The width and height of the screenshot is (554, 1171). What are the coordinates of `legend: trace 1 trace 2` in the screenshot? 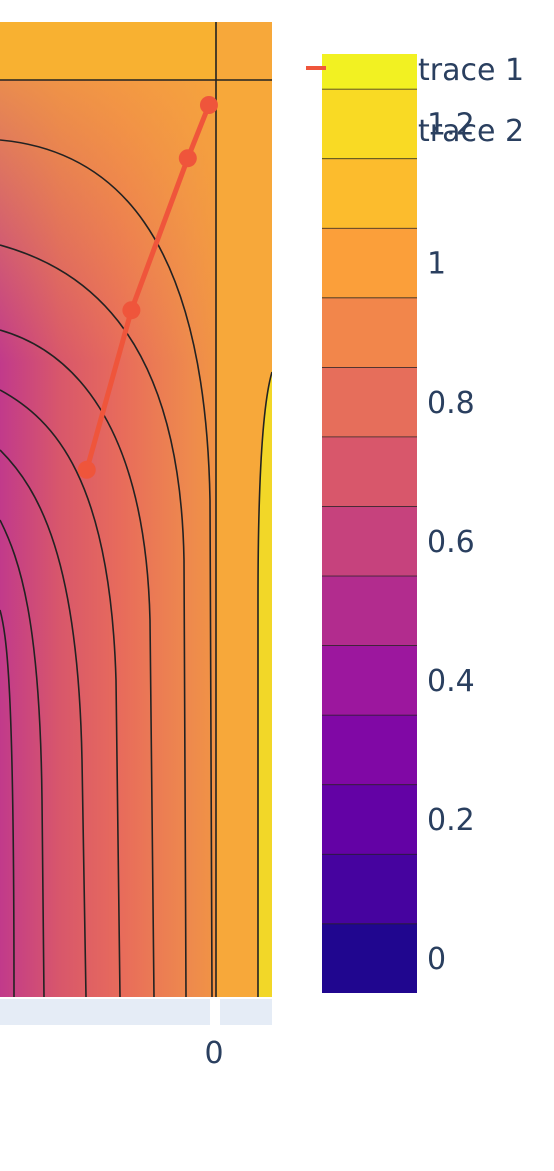 It's located at (415, 101).